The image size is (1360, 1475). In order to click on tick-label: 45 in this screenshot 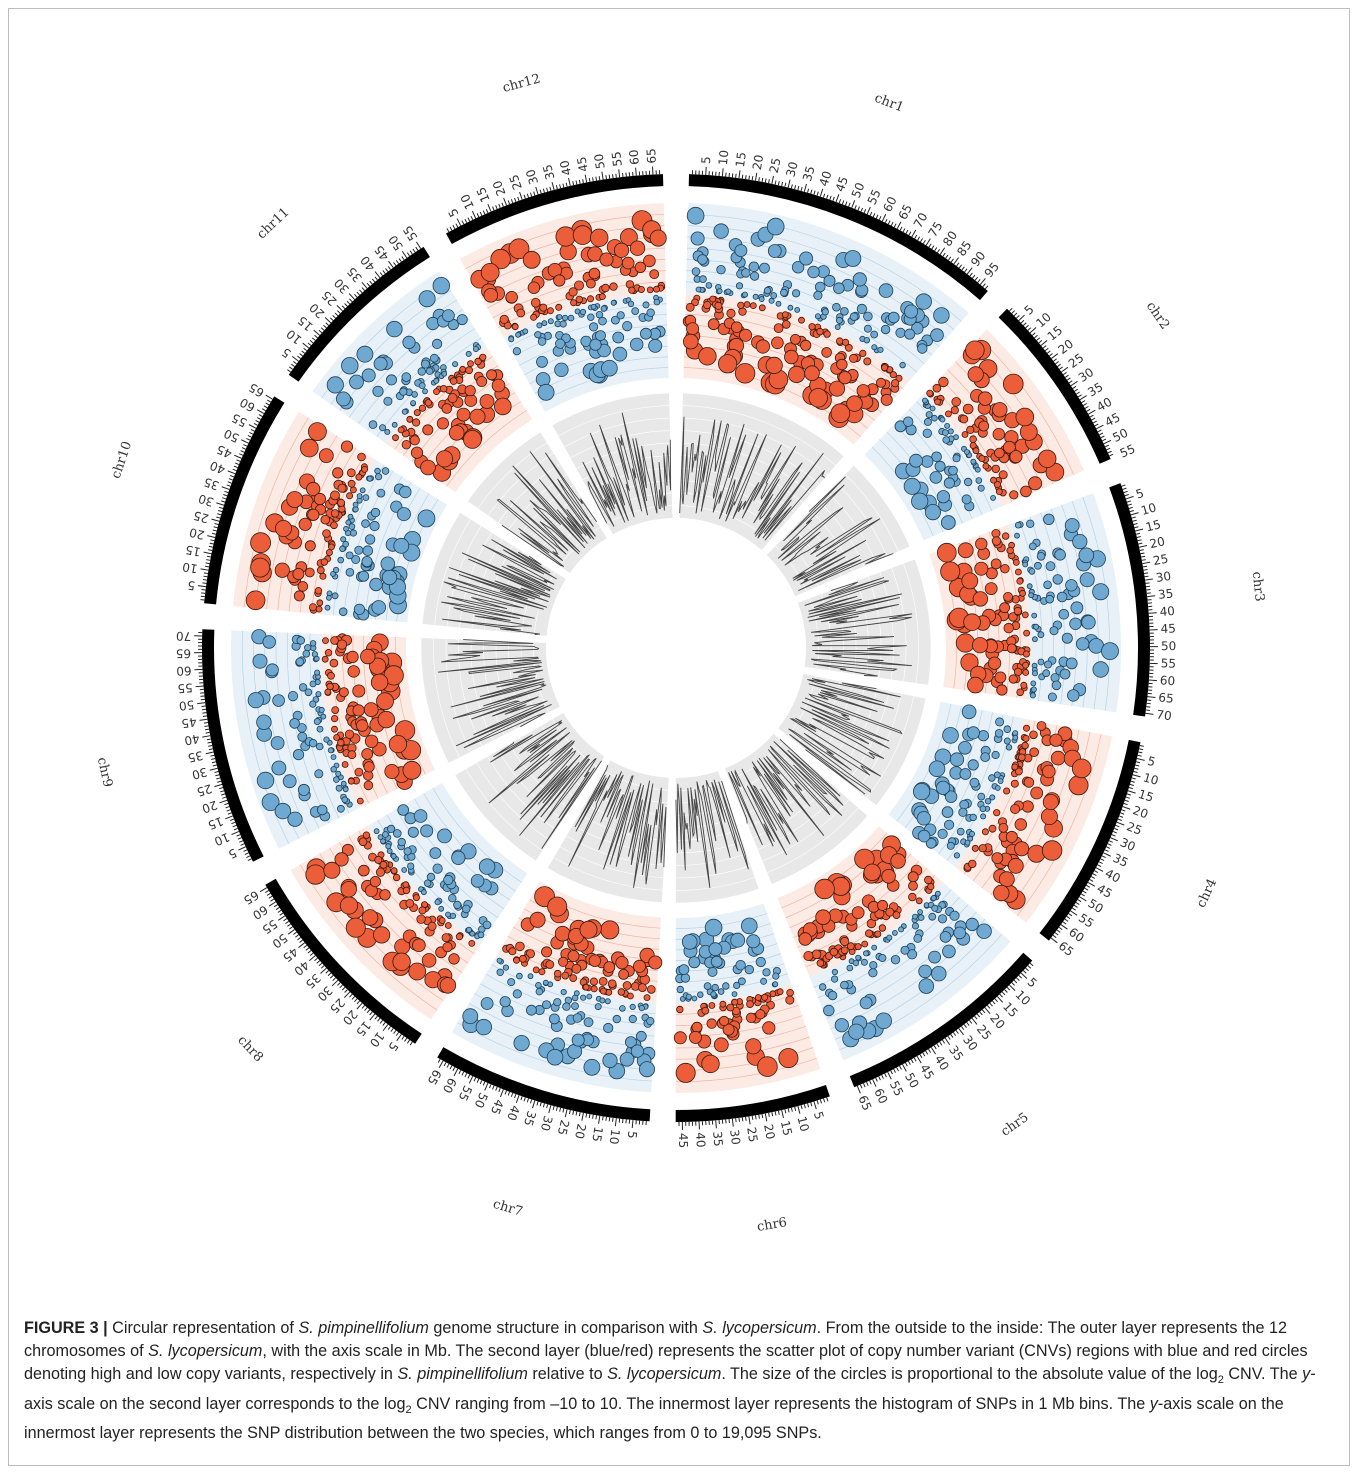, I will do `click(224, 451)`.